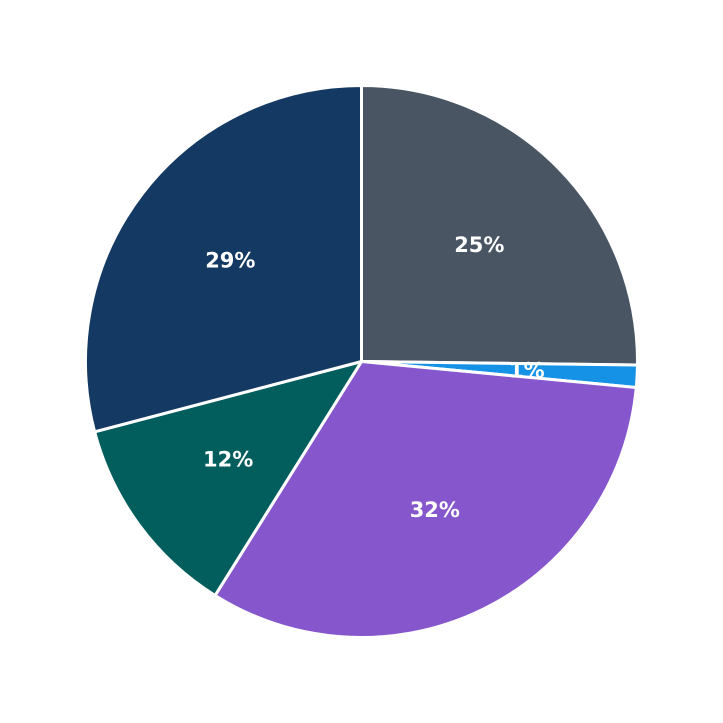 Image resolution: width=723 pixels, height=723 pixels. Describe the element at coordinates (435, 510) in the screenshot. I see `pie-slice-label-3: 32%` at that location.